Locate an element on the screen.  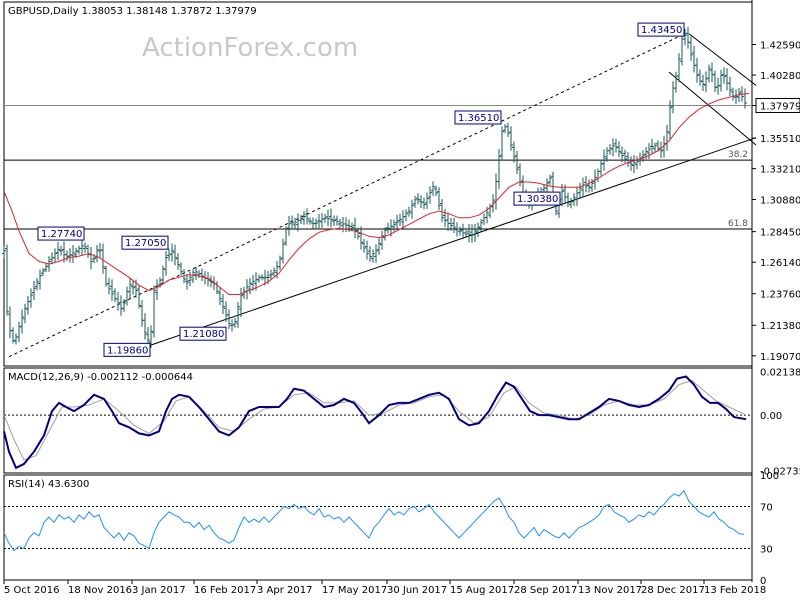
x-tick-label: 28 Dec 2017 is located at coordinates (673, 590).